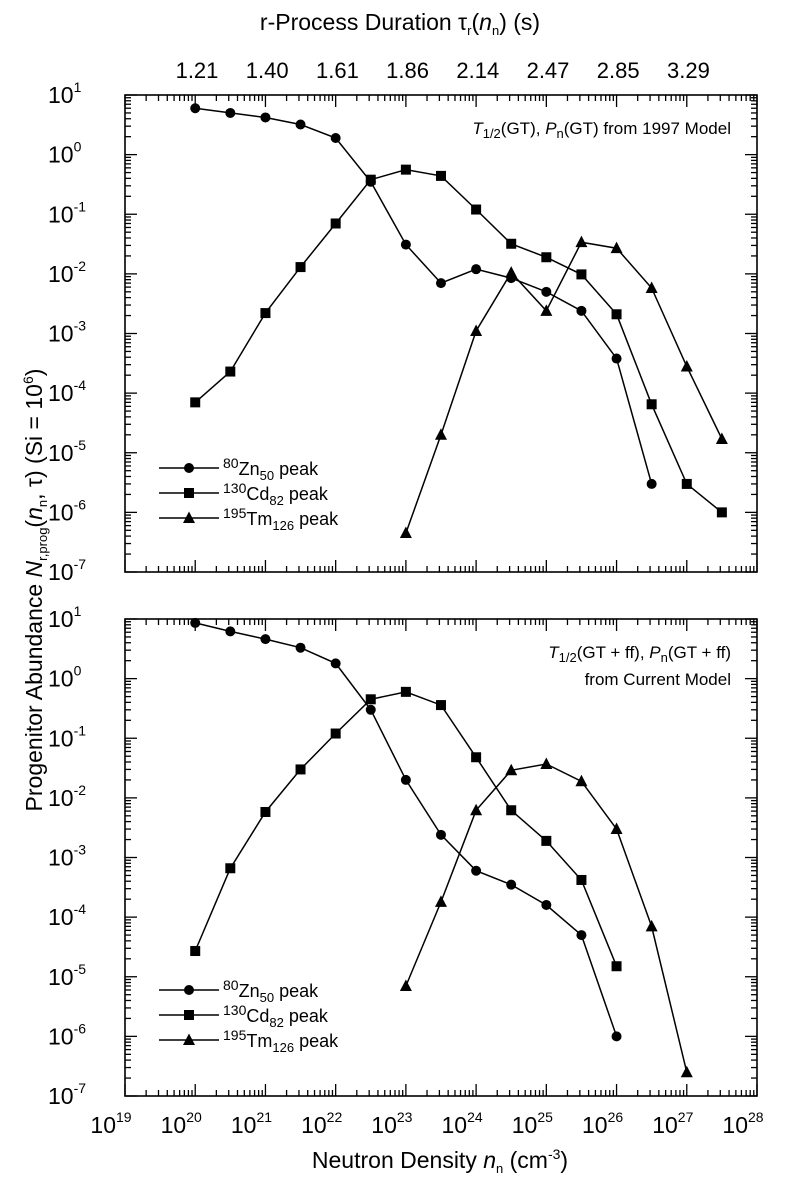  Describe the element at coordinates (67, 212) in the screenshot. I see `y-tick-label: 10⁻¹` at that location.